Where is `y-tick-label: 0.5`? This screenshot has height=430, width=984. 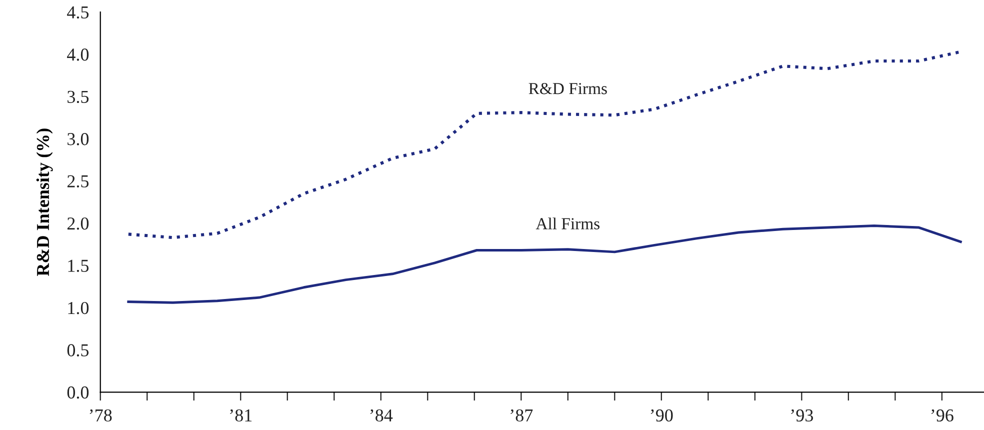
y-tick-label: 0.5 is located at coordinates (78, 350).